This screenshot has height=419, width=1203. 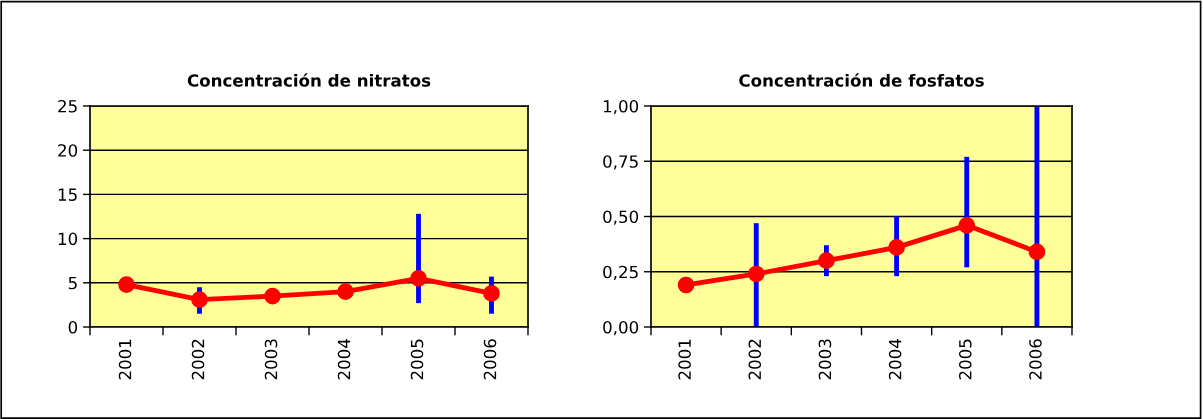 What do you see at coordinates (621, 328) in the screenshot?
I see `y-tick-label: 0,00` at bounding box center [621, 328].